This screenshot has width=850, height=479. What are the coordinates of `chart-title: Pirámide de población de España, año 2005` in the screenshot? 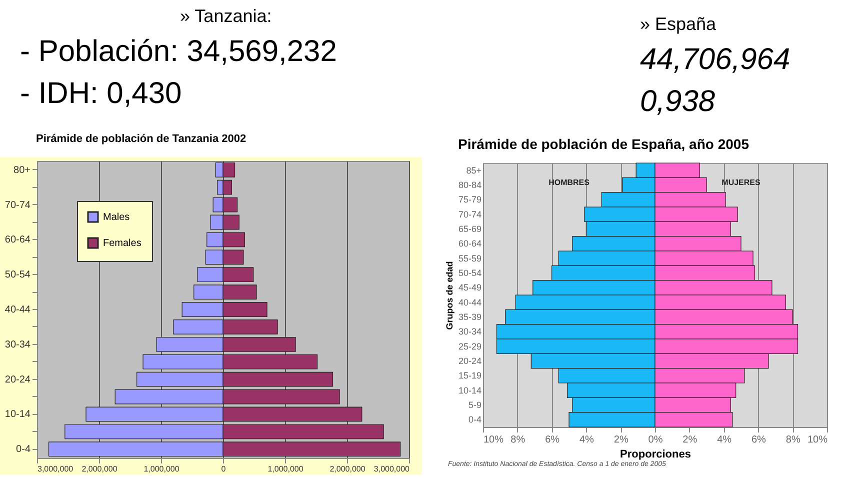 It's located at (603, 145).